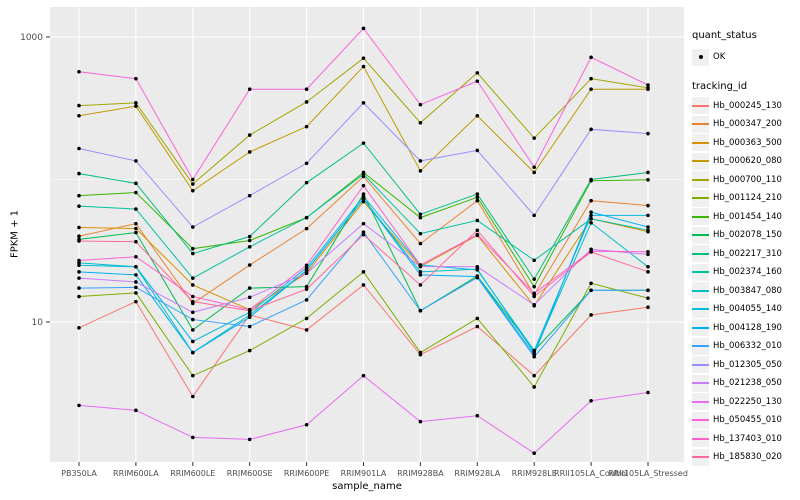 This screenshot has width=800, height=500. I want to click on legend-item-Hb_004128_190: Hb_004128_190, so click(745, 328).